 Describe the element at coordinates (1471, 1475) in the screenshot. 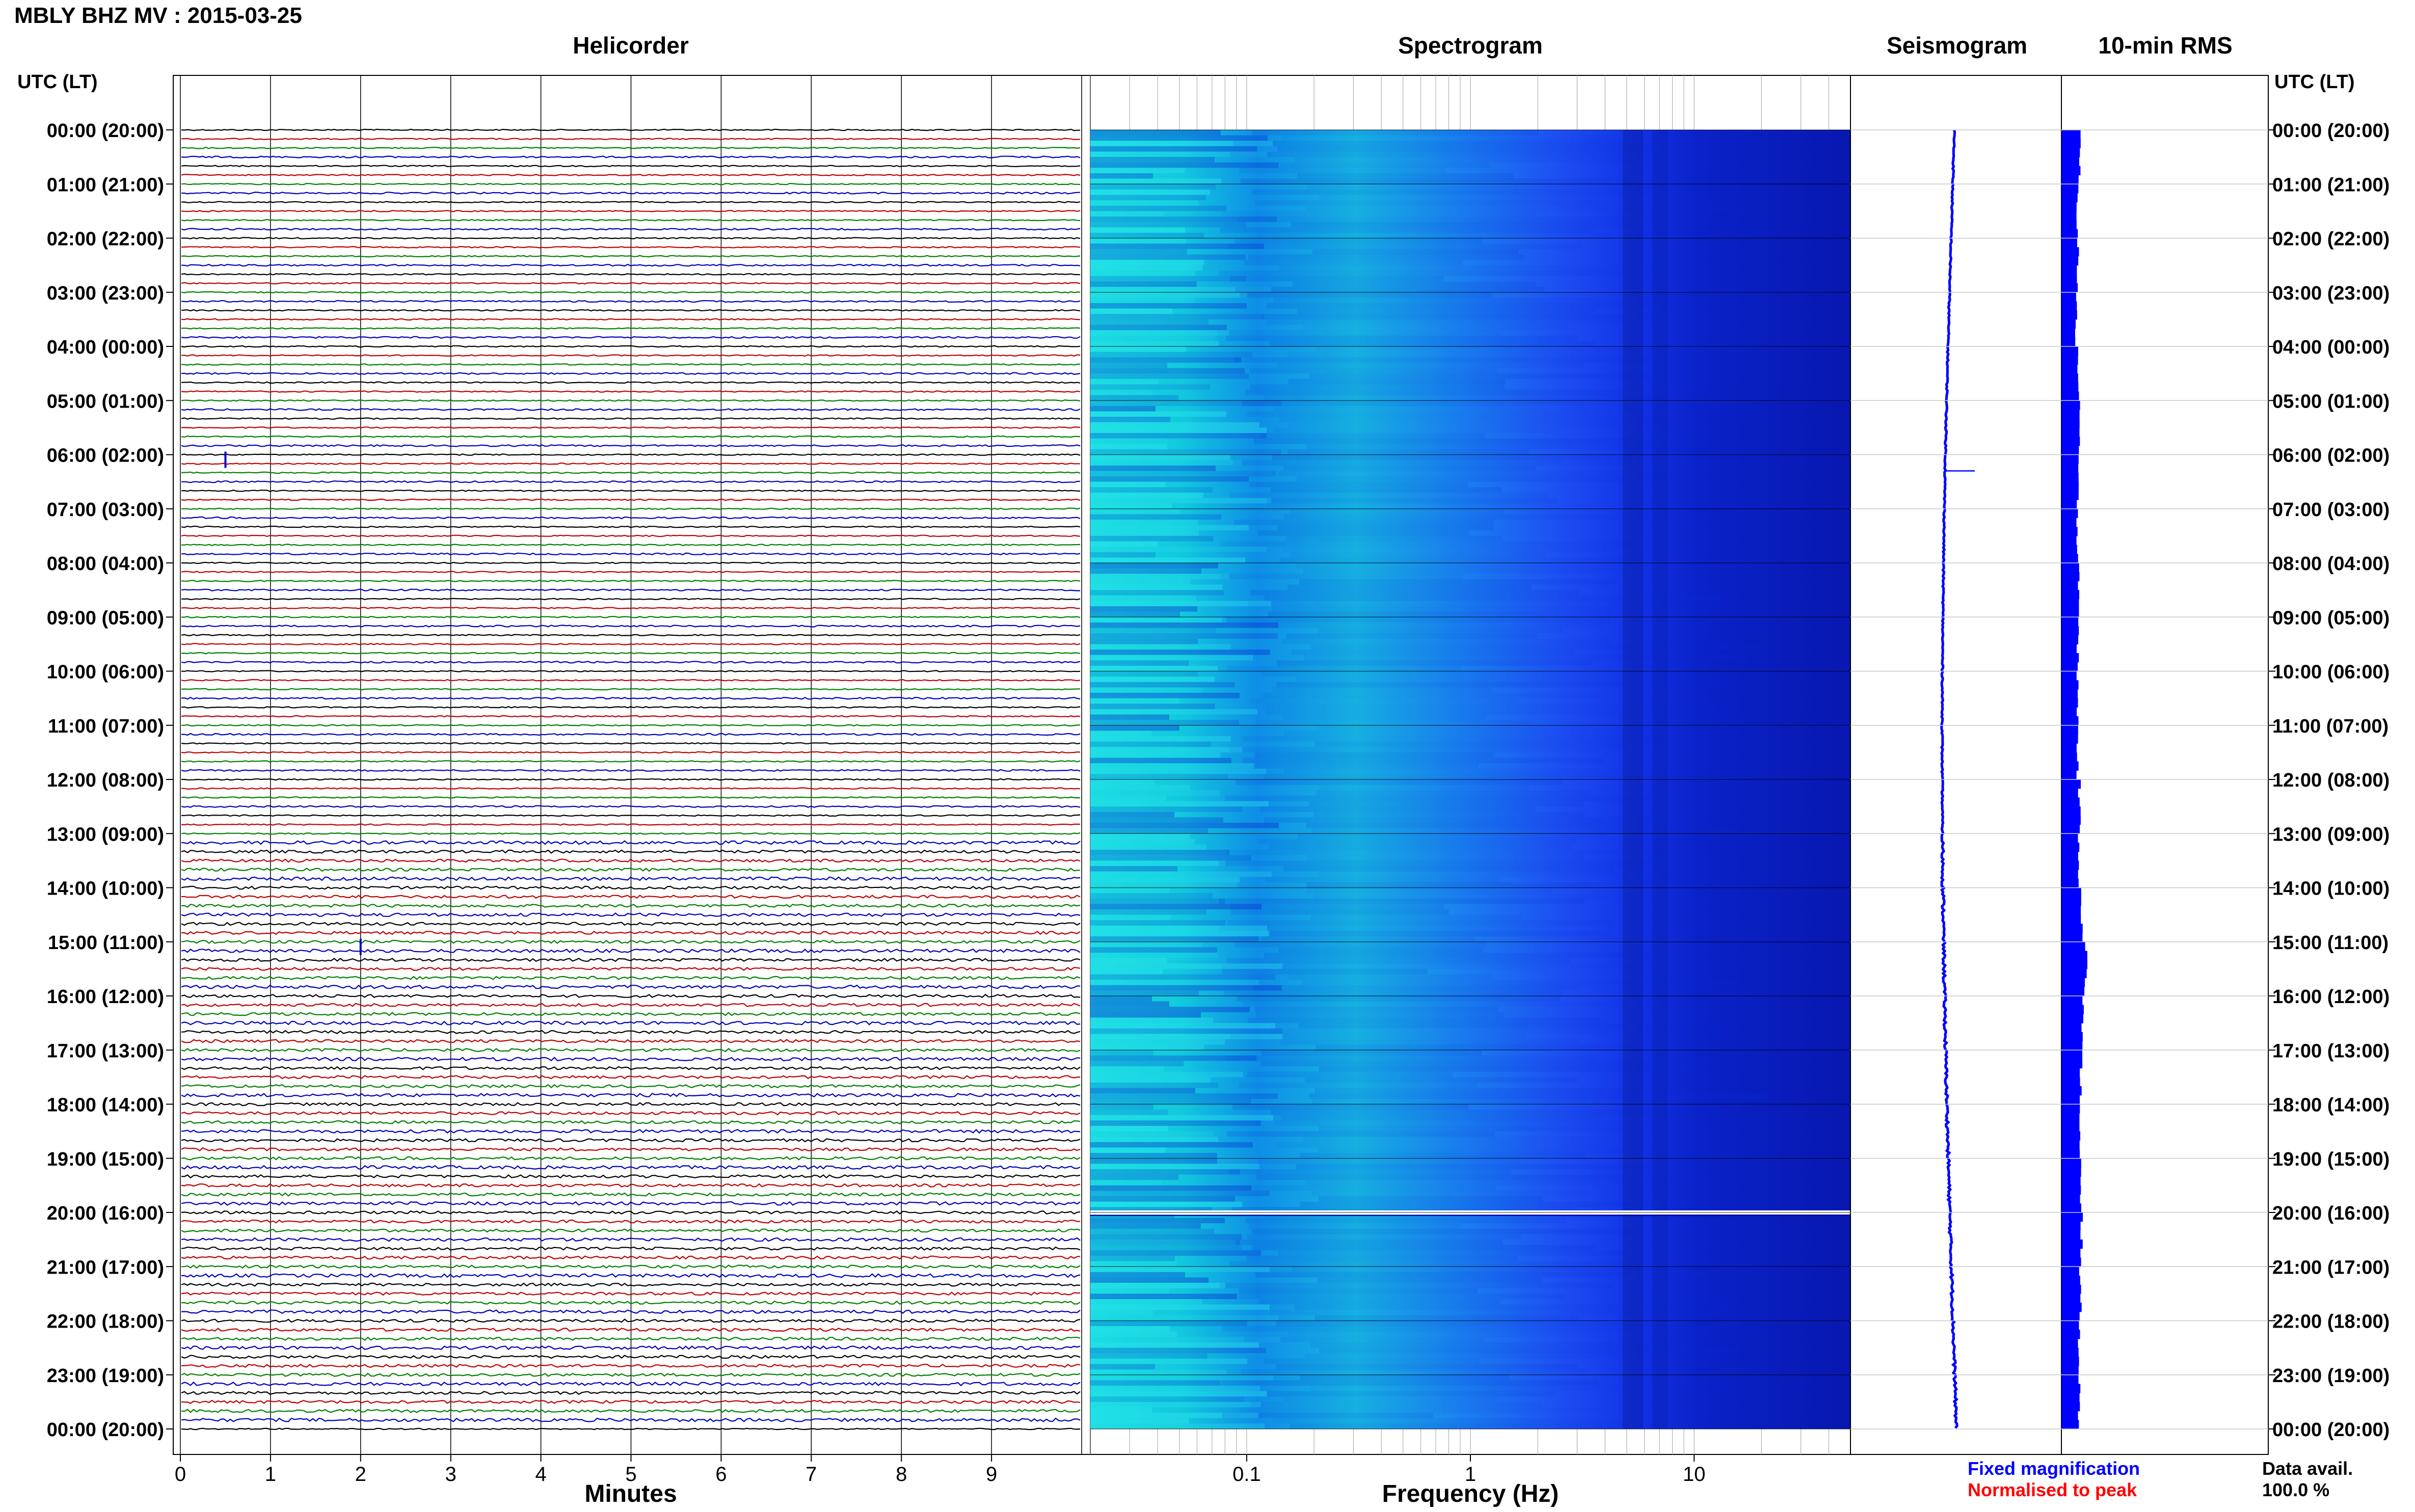

I see `frequency-tick-label: 1` at that location.